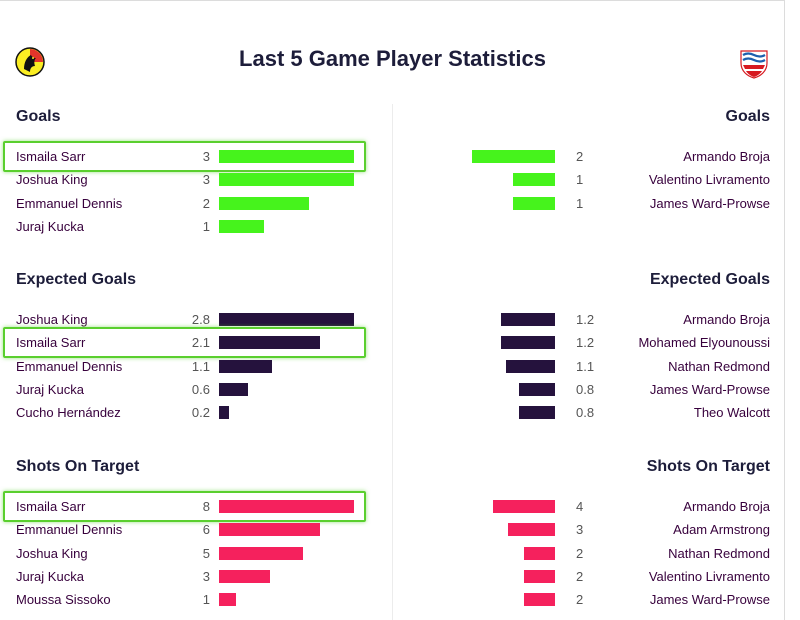  I want to click on stat-value: 8, so click(206, 506).